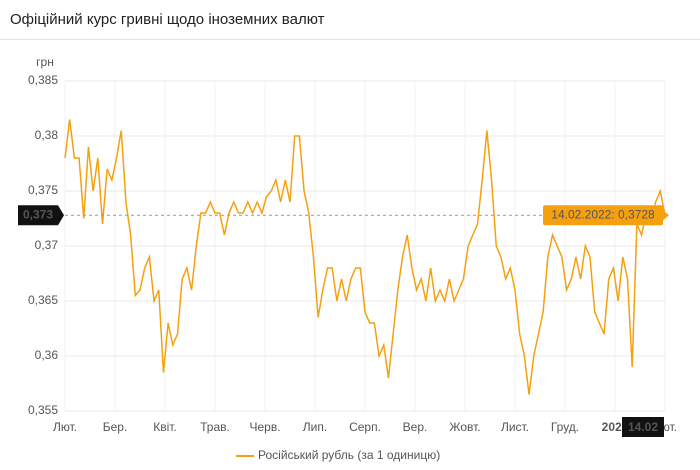 The image size is (700, 470). What do you see at coordinates (47, 245) in the screenshot?
I see `y-tick-label: 0,37` at bounding box center [47, 245].